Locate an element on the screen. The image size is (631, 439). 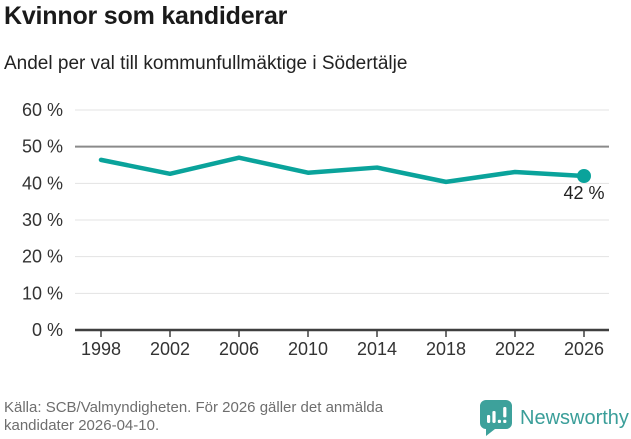
x-tick-label: 2022 is located at coordinates (515, 349).